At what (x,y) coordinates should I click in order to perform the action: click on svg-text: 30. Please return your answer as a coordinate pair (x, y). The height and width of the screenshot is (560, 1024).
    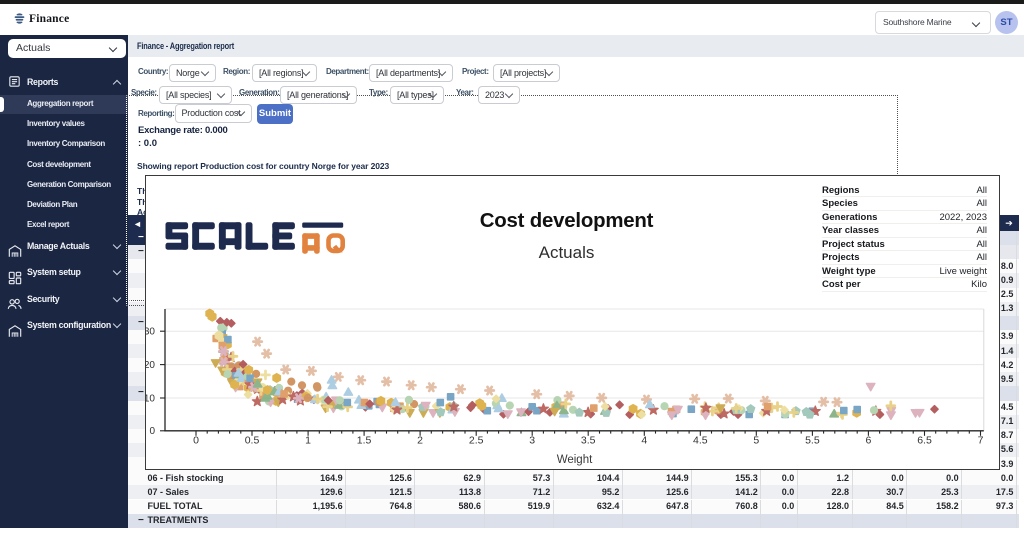
    Looking at the image, I should click on (150, 331).